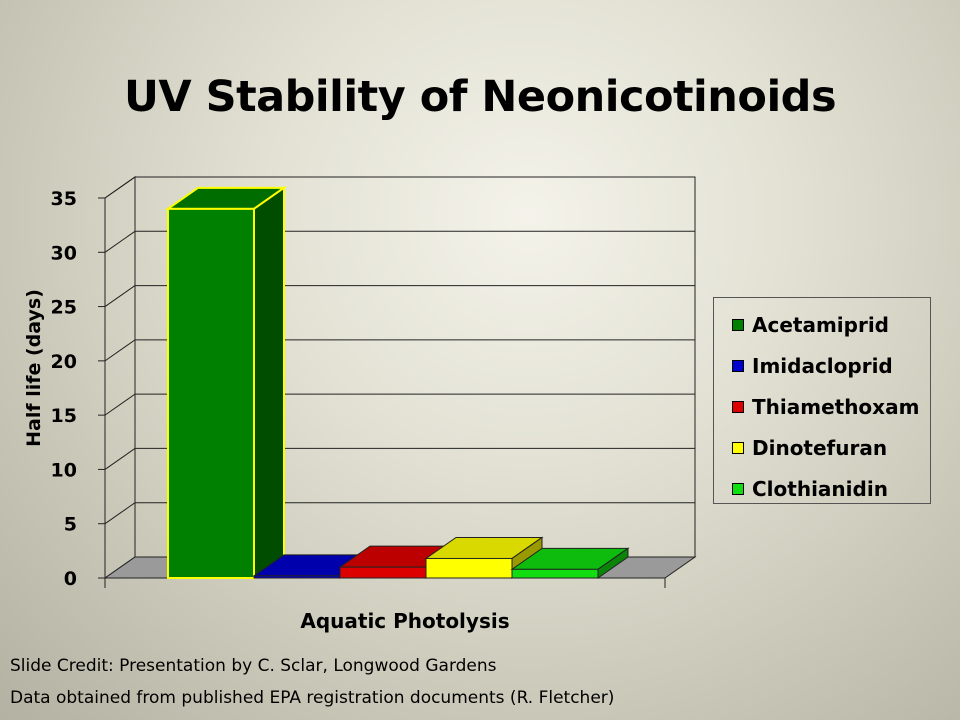  What do you see at coordinates (34, 368) in the screenshot?
I see `y-axis-label: Half life (days)` at bounding box center [34, 368].